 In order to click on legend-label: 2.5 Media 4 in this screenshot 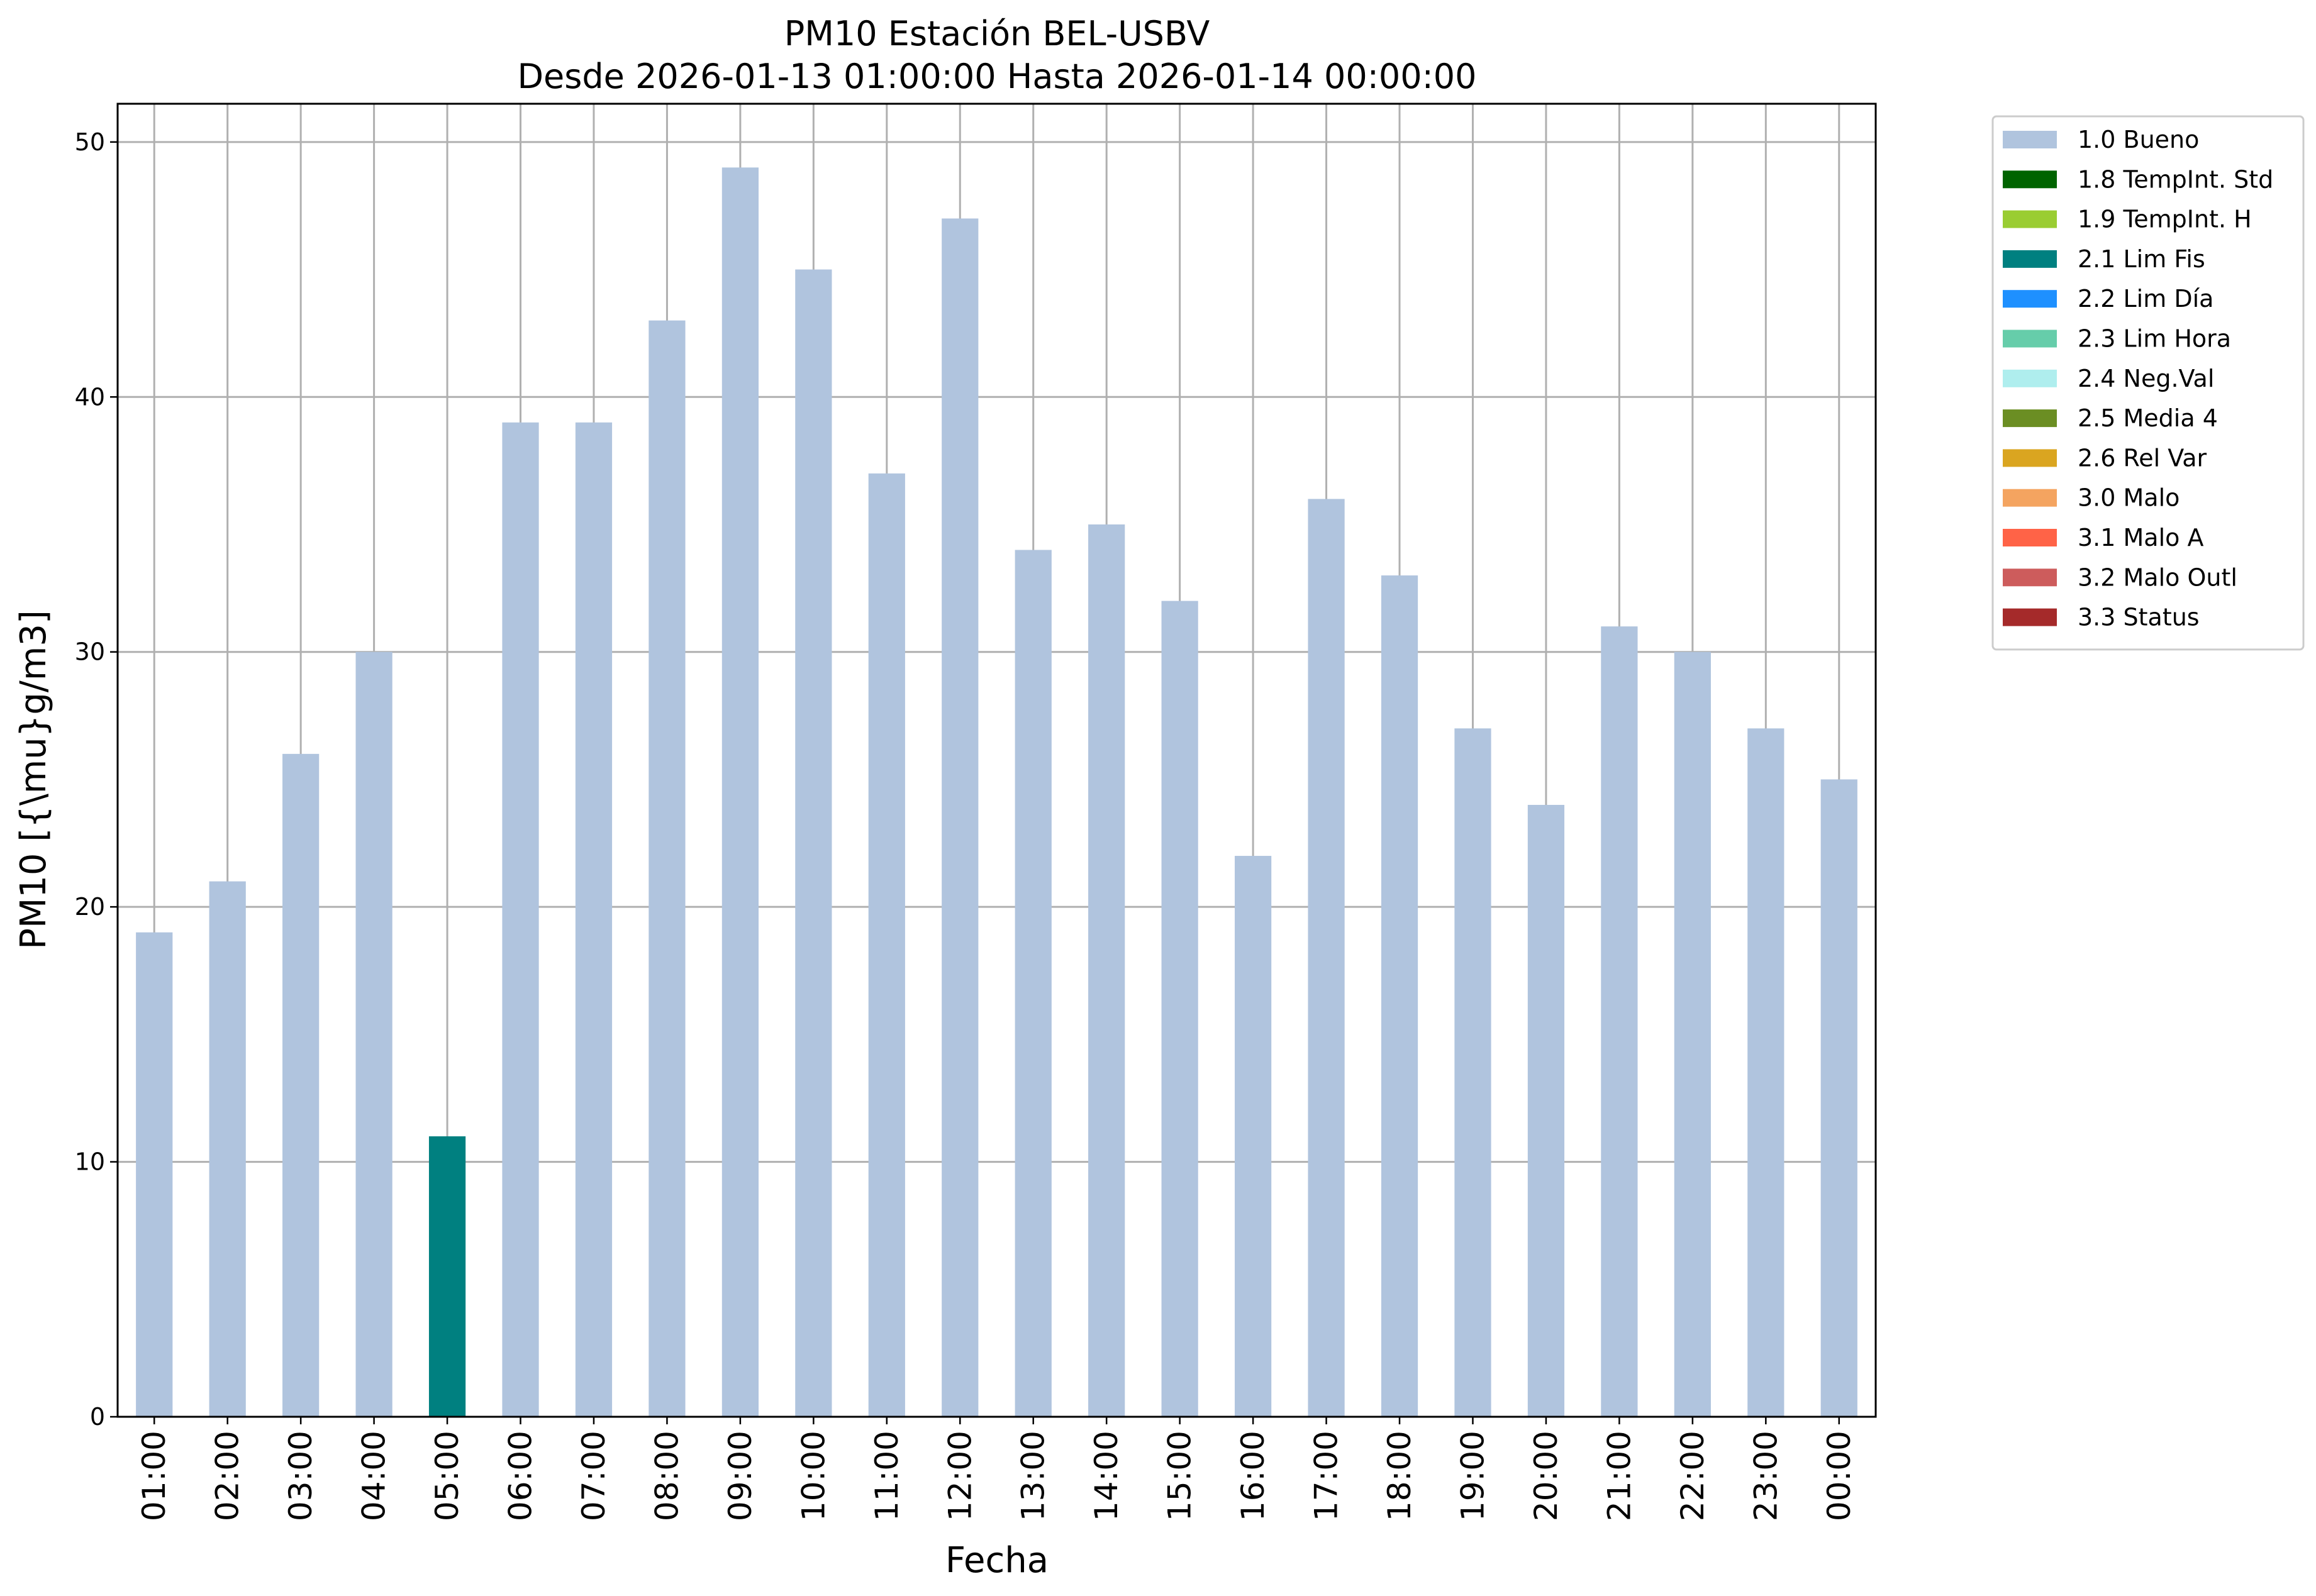, I will do `click(2148, 418)`.